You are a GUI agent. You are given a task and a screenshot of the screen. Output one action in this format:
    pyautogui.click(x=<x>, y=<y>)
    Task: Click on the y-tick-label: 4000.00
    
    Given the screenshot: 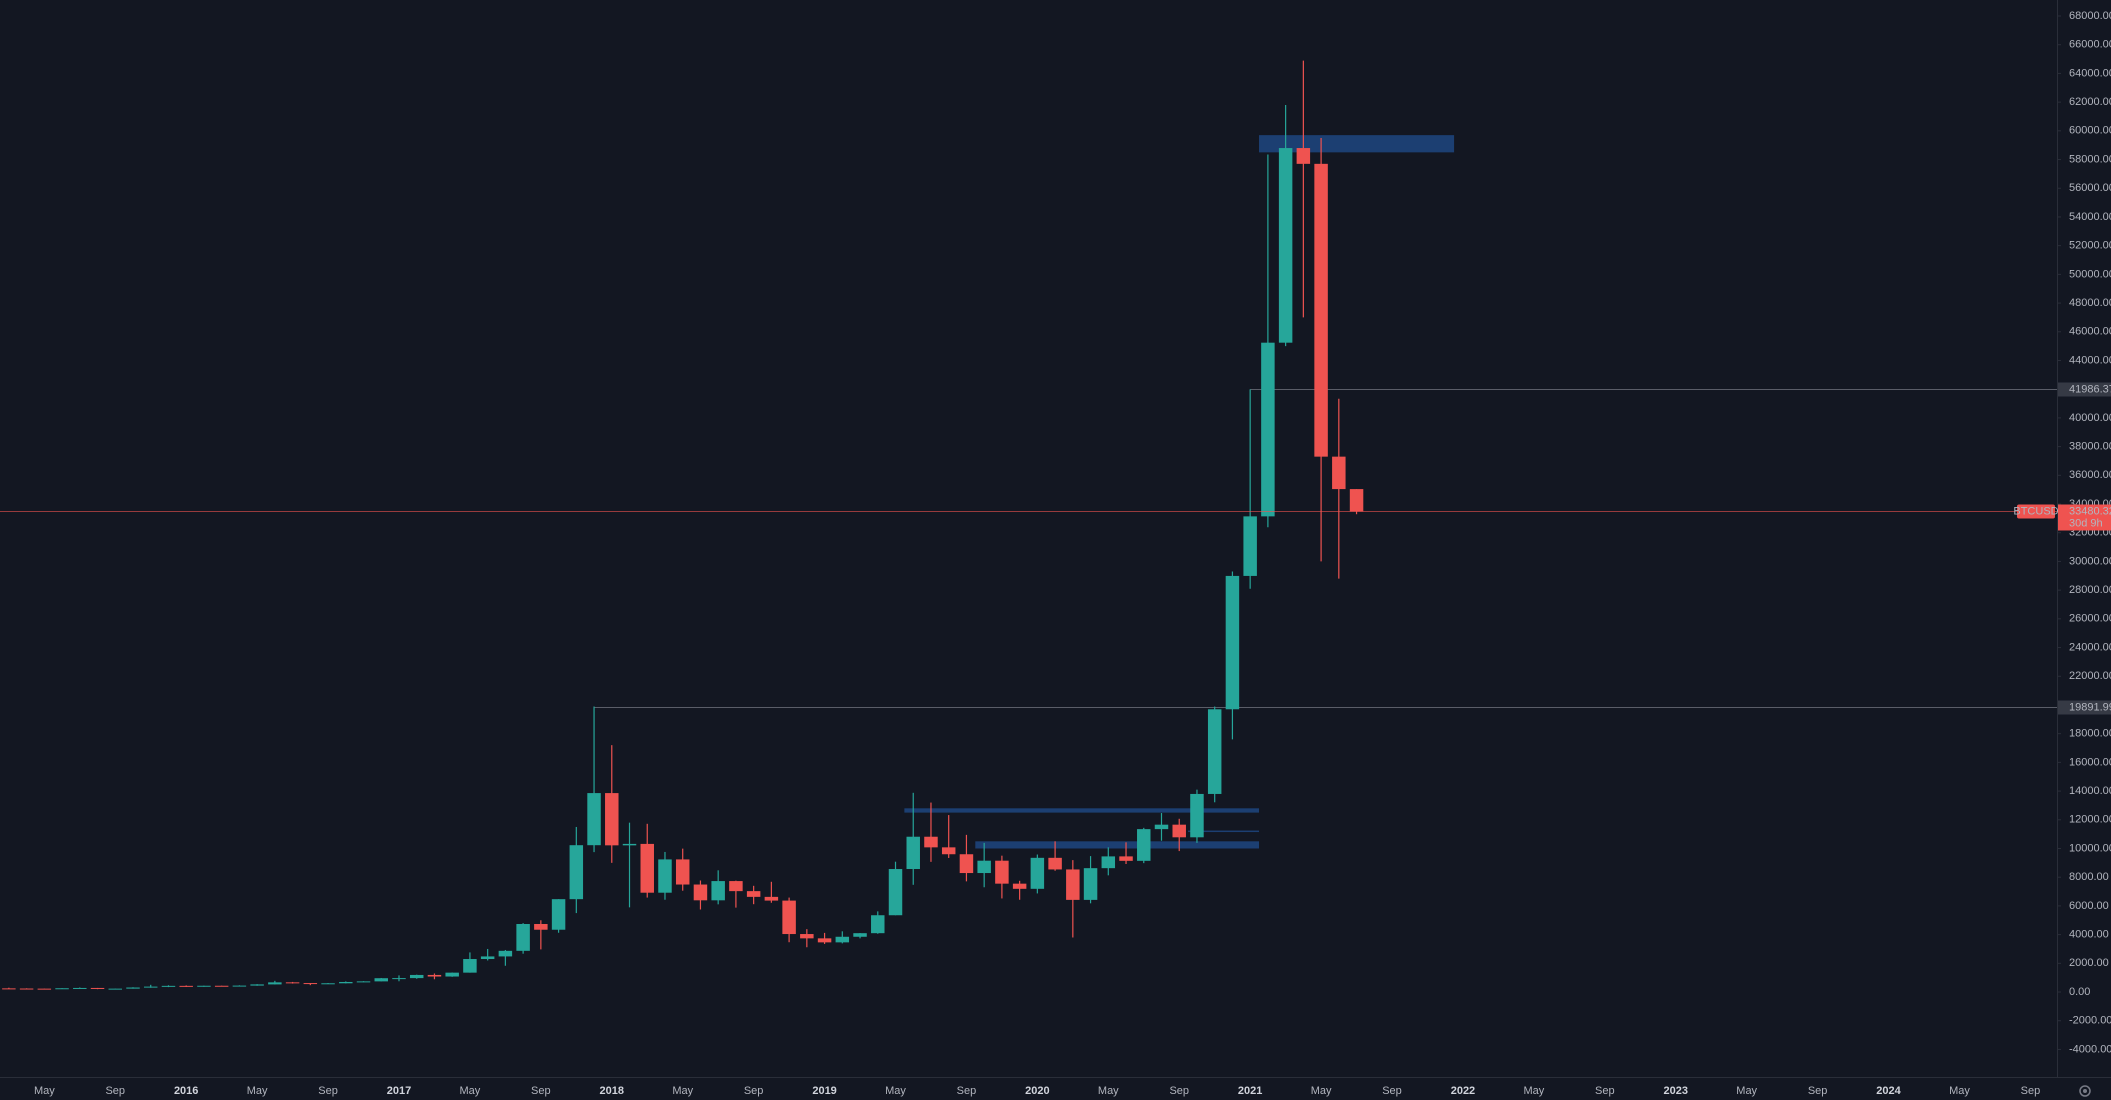 What is the action you would take?
    pyautogui.click(x=2089, y=935)
    